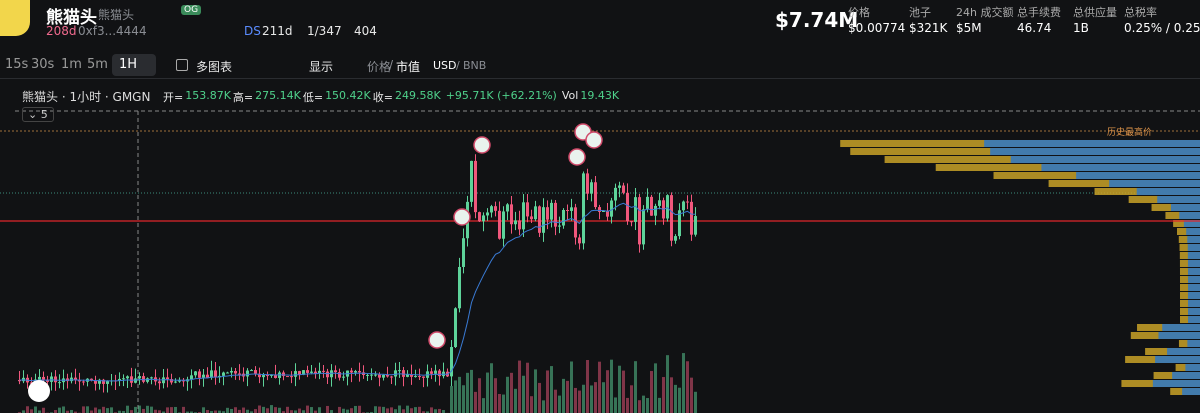  Describe the element at coordinates (382, 97) in the screenshot. I see `close-label: 收=` at that location.